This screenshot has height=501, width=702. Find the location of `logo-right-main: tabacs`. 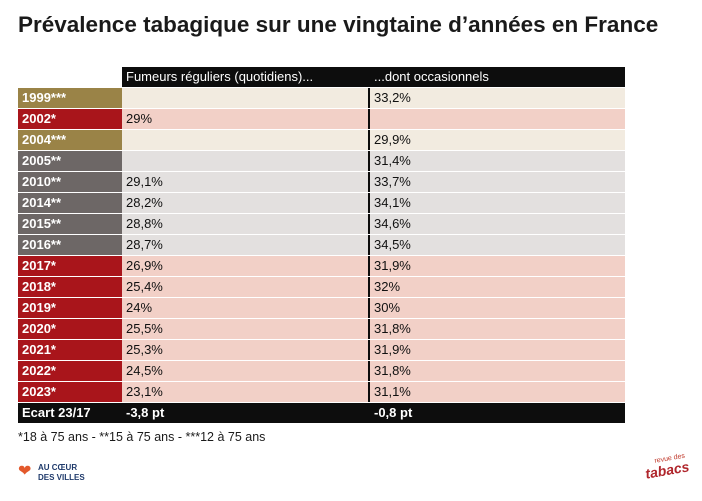

logo-right-main: tabacs is located at coordinates (667, 470).